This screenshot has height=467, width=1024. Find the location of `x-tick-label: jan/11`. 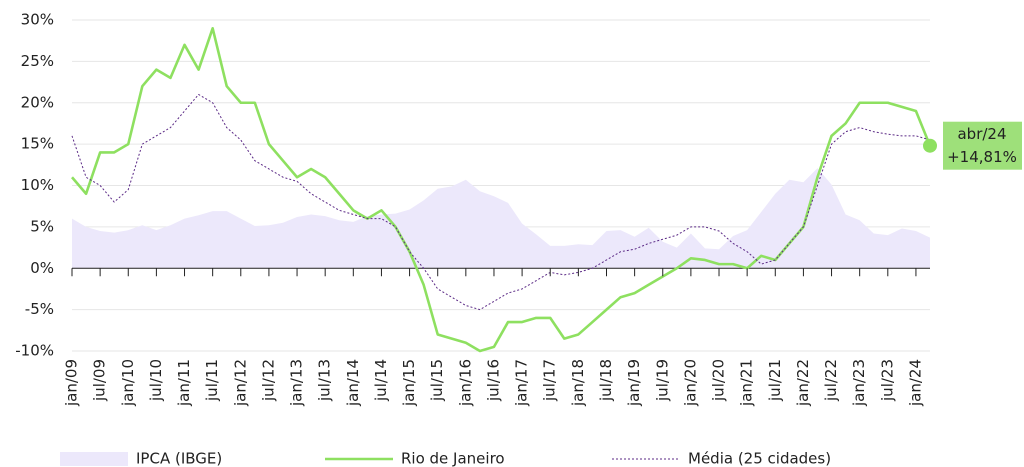

x-tick-label: jan/11 is located at coordinates (184, 383).